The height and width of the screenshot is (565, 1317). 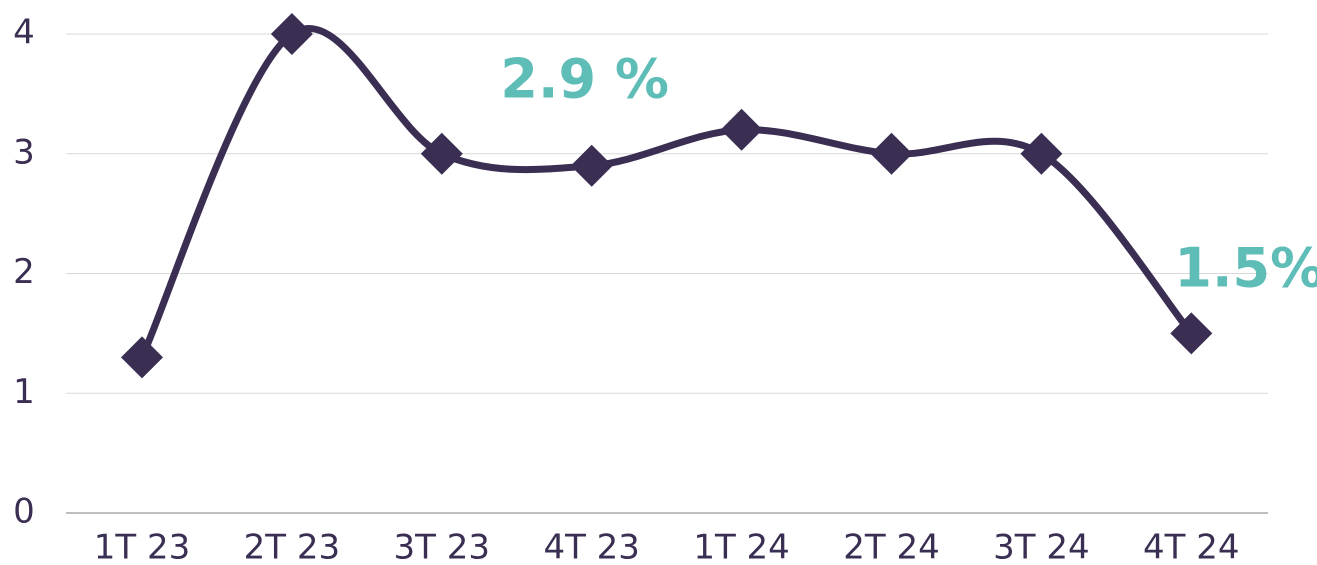 I want to click on x-tick-label: 4T 23, so click(x=591, y=546).